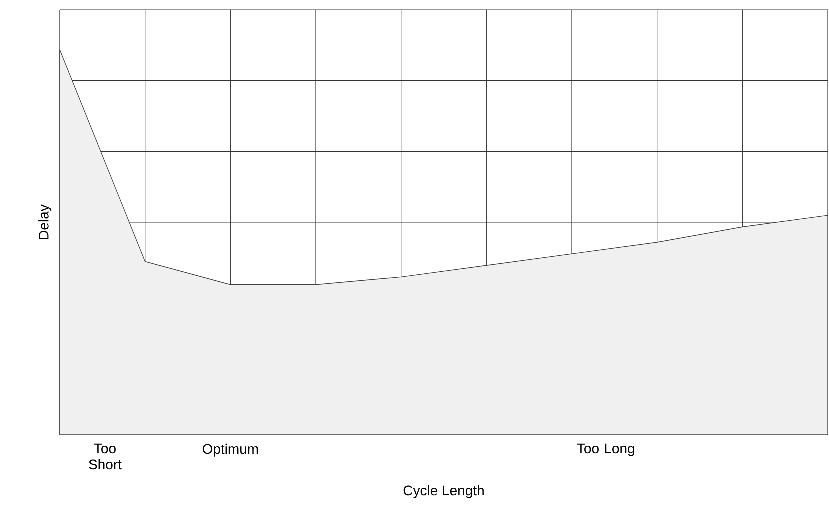  I want to click on text: Too Short, so click(105, 457).